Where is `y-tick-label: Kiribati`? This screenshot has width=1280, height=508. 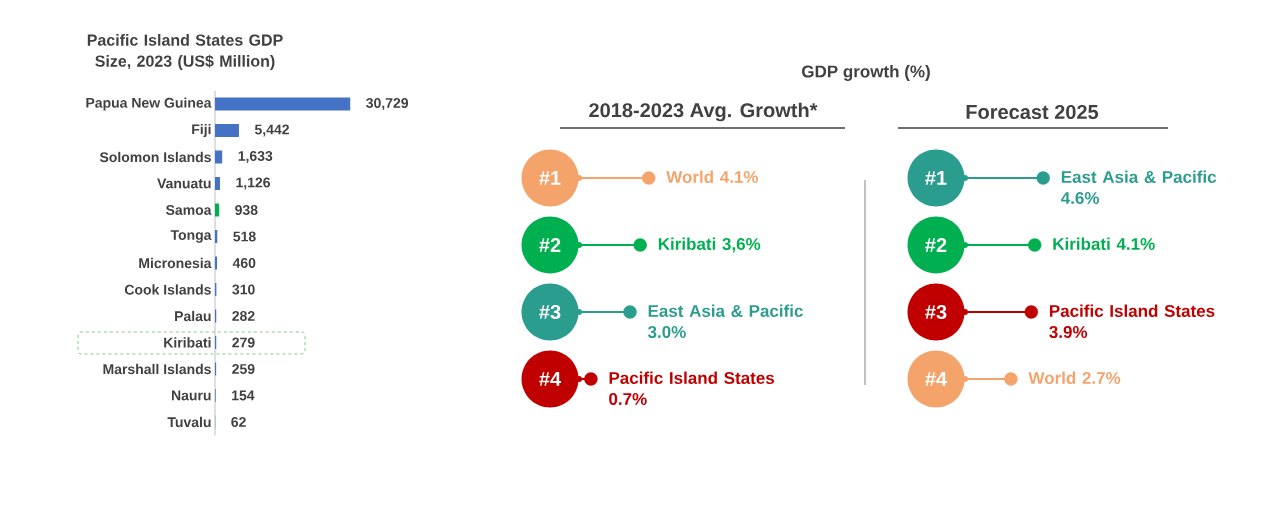
y-tick-label: Kiribati is located at coordinates (187, 342).